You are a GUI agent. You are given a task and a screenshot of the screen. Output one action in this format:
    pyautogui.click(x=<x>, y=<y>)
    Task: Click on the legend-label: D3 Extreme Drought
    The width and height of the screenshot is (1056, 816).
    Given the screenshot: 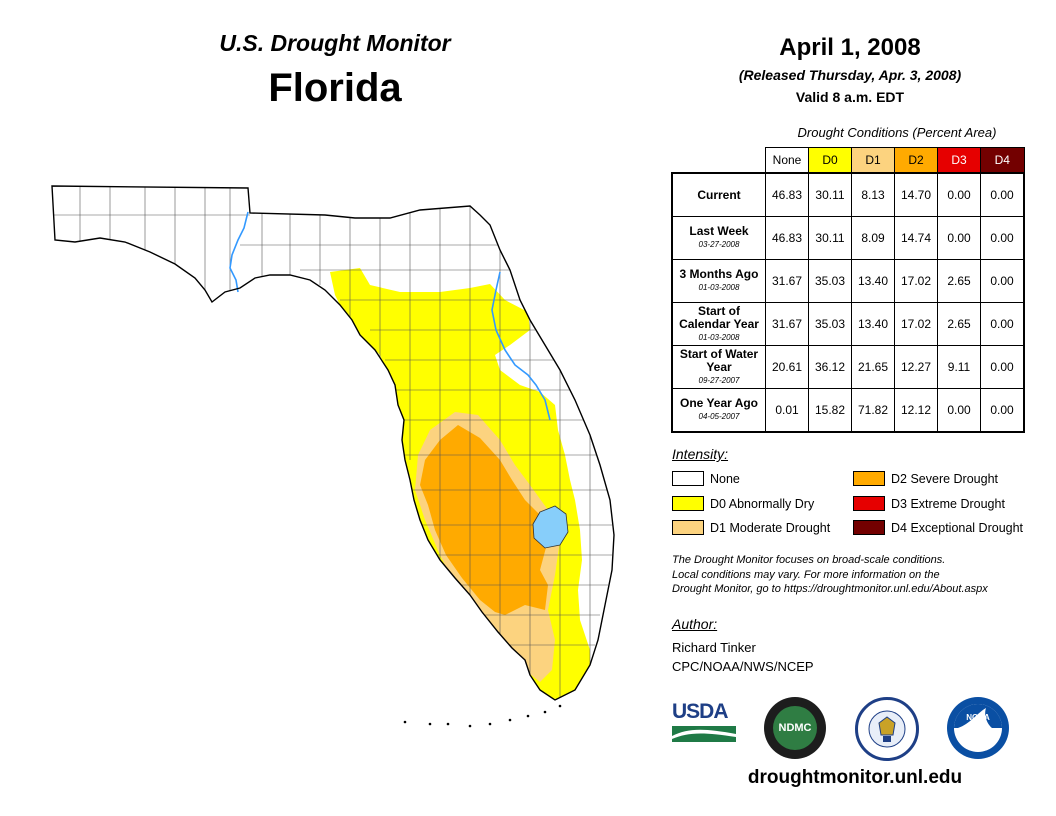 What is the action you would take?
    pyautogui.click(x=948, y=503)
    